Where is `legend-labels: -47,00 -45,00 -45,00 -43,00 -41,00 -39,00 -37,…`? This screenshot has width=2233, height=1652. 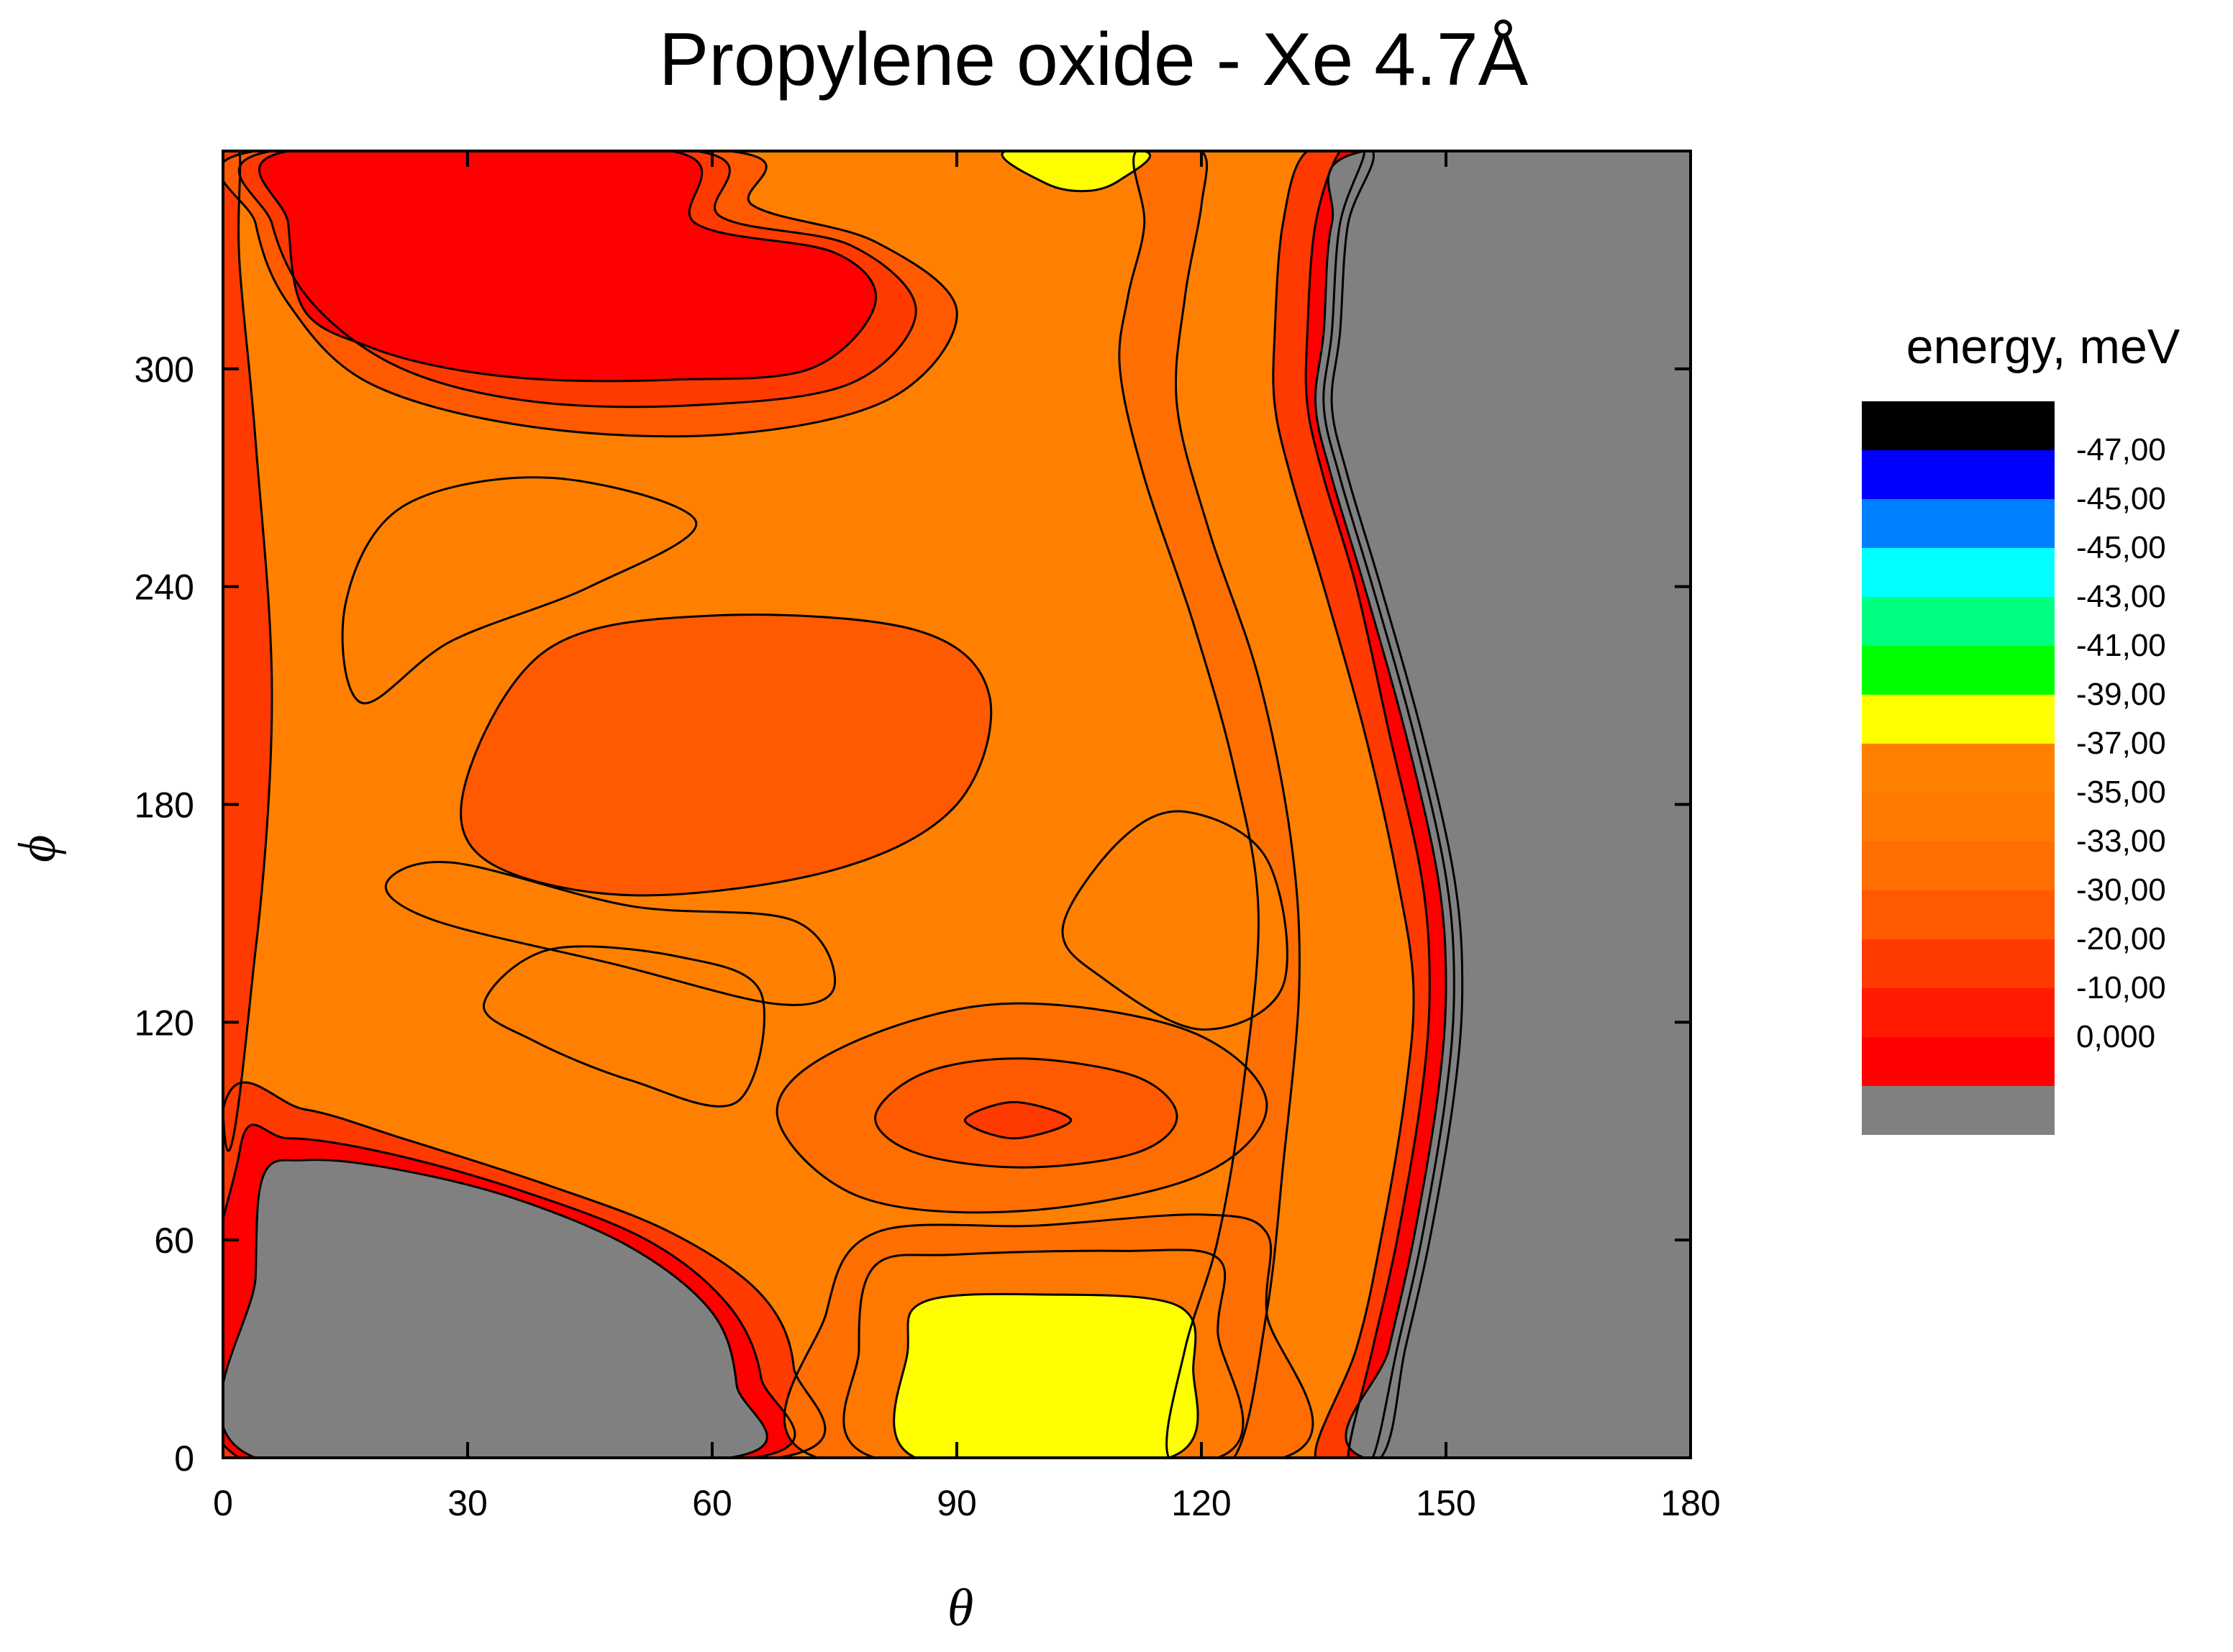
legend-labels: -47,00 -45,00 -45,00 -43,00 -41,00 -39,00 -37,… is located at coordinates (2121, 743).